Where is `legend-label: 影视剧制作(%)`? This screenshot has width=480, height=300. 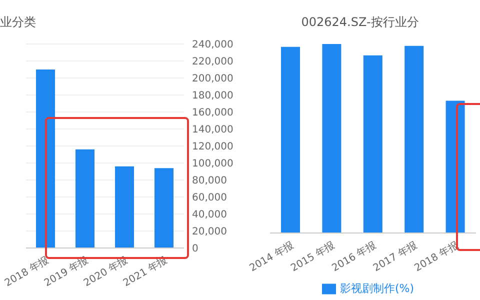 legend-label: 影视剧制作(%) is located at coordinates (377, 288).